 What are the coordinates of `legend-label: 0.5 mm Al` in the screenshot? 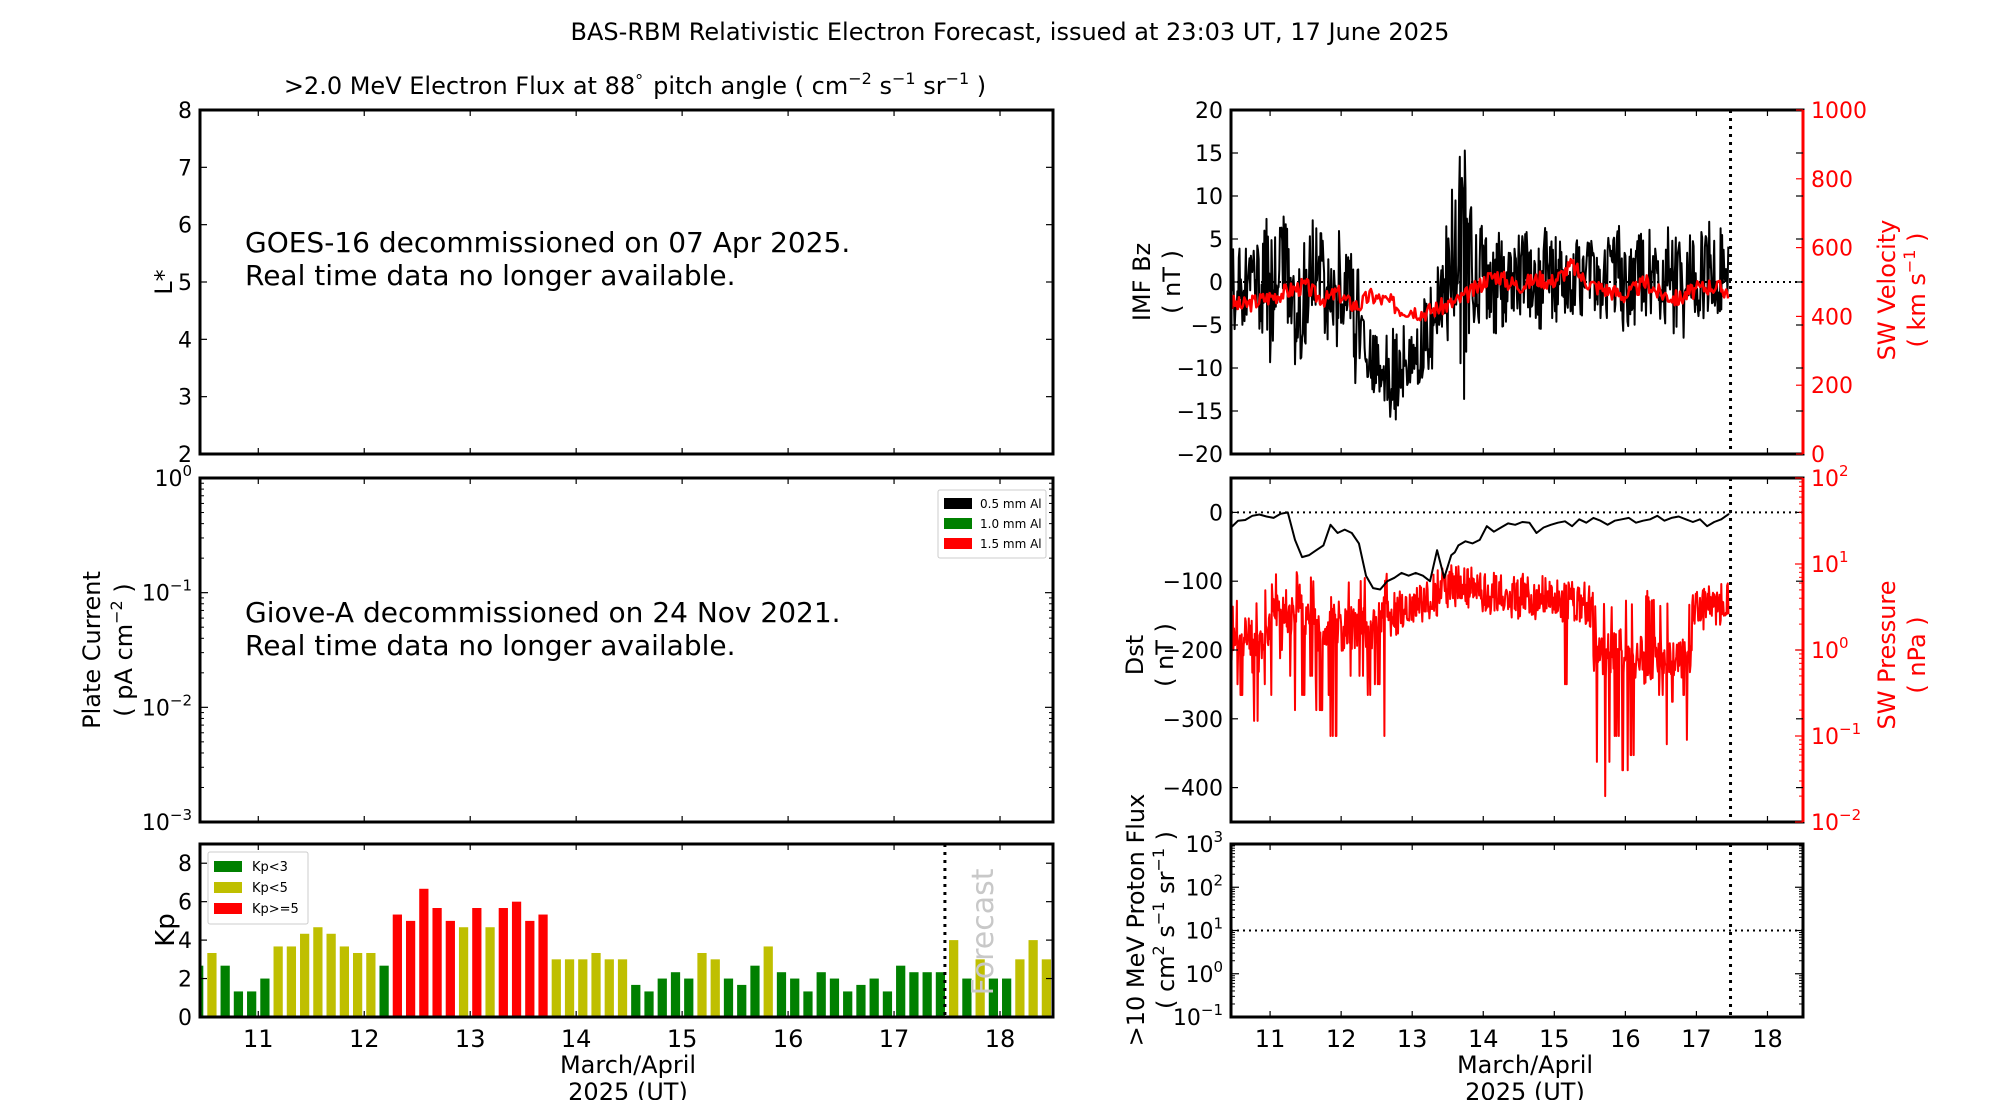 It's located at (1011, 504).